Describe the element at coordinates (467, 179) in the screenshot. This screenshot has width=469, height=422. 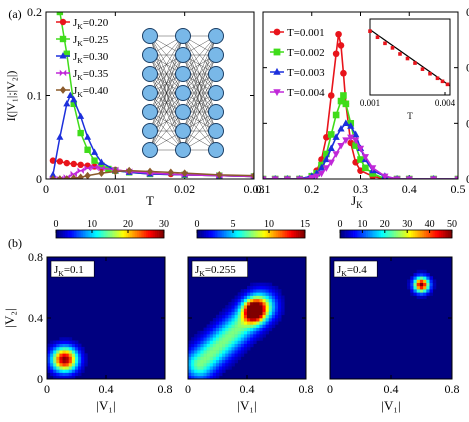
I see `a-right-ytick-label: 0` at that location.